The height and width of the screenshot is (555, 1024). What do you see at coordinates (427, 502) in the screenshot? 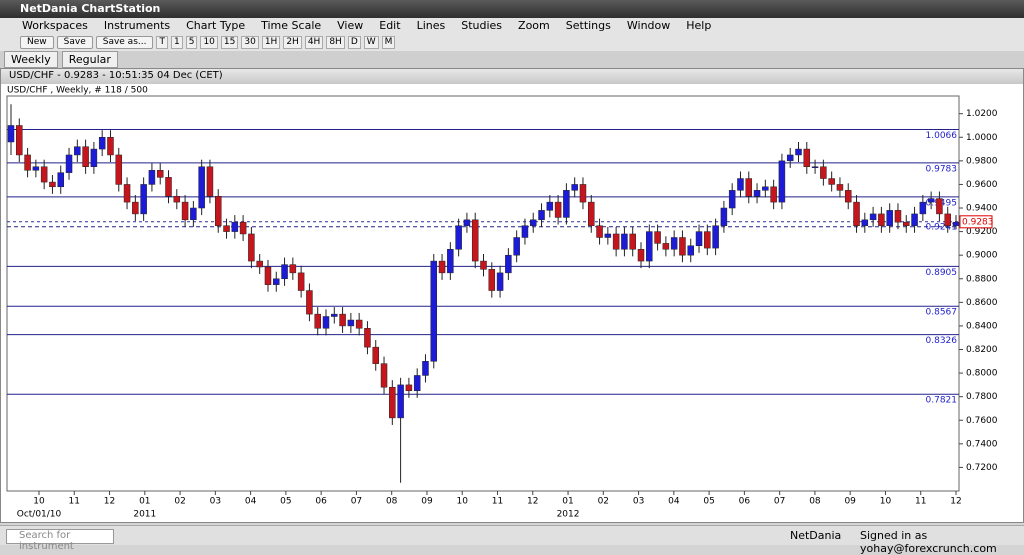
I see `x-tick-label: 09` at bounding box center [427, 502].